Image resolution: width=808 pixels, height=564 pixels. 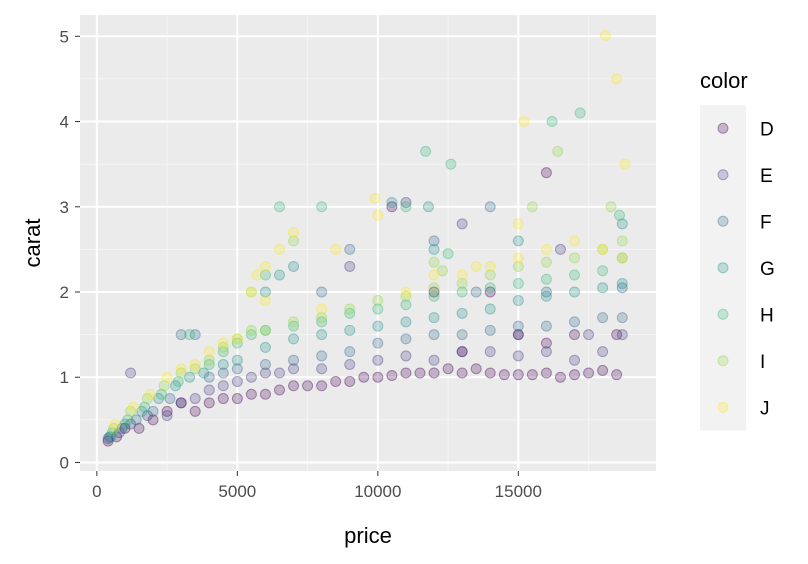 I want to click on x-tick-label: 15000, so click(x=518, y=491).